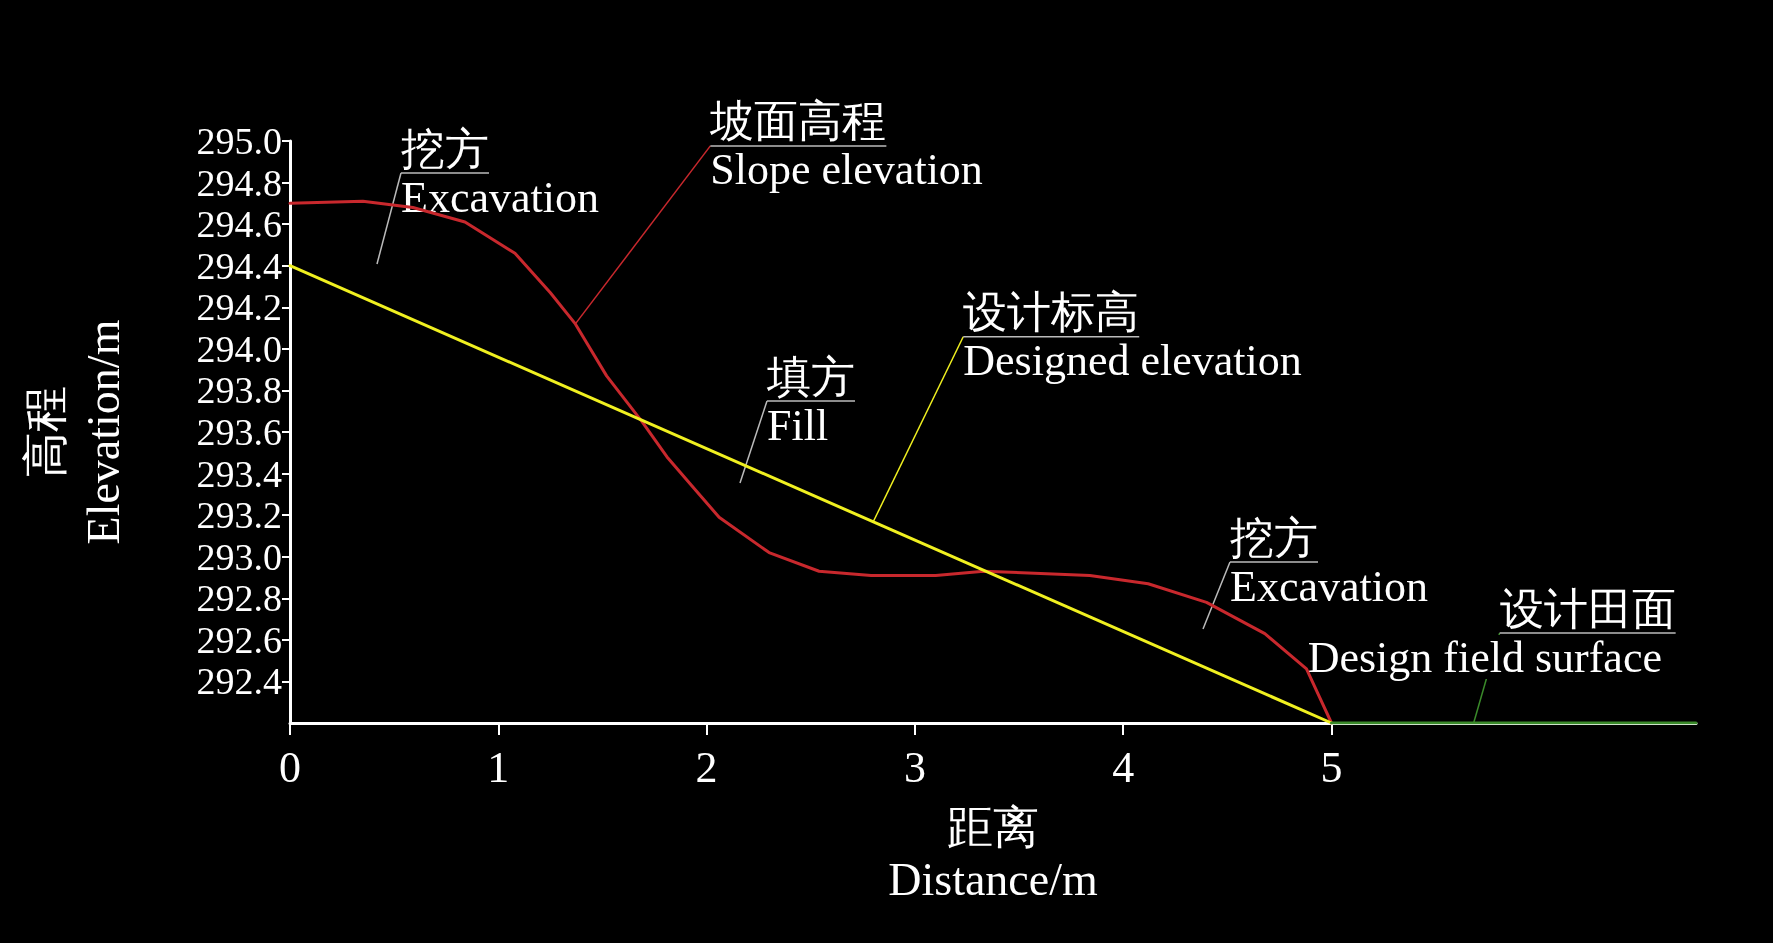 This screenshot has height=943, width=1773. I want to click on x-axis-title: 距离 Distance/m, so click(993, 853).